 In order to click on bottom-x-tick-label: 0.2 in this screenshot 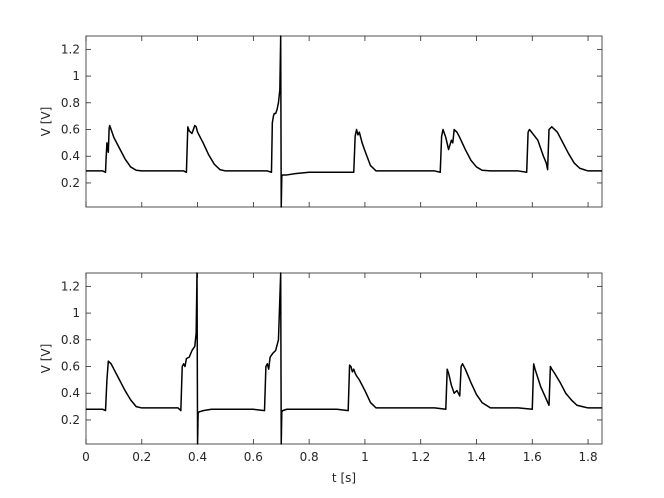, I will do `click(141, 457)`.